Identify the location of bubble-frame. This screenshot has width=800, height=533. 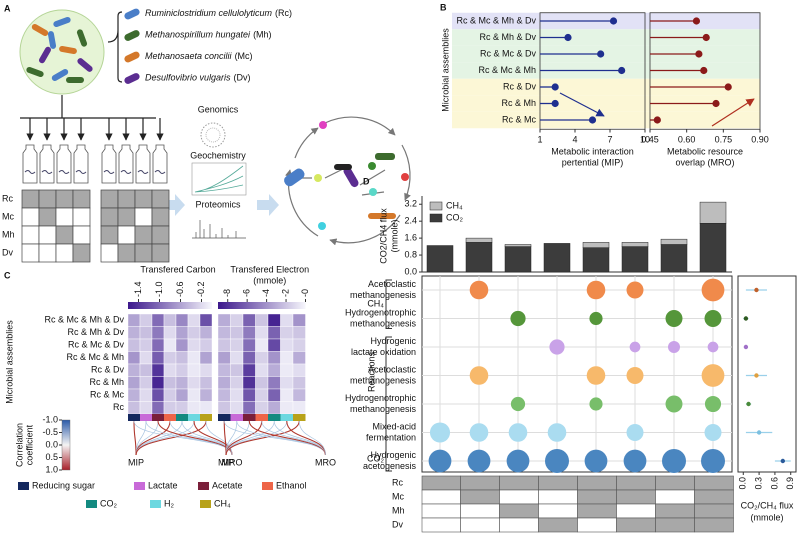
(577, 374).